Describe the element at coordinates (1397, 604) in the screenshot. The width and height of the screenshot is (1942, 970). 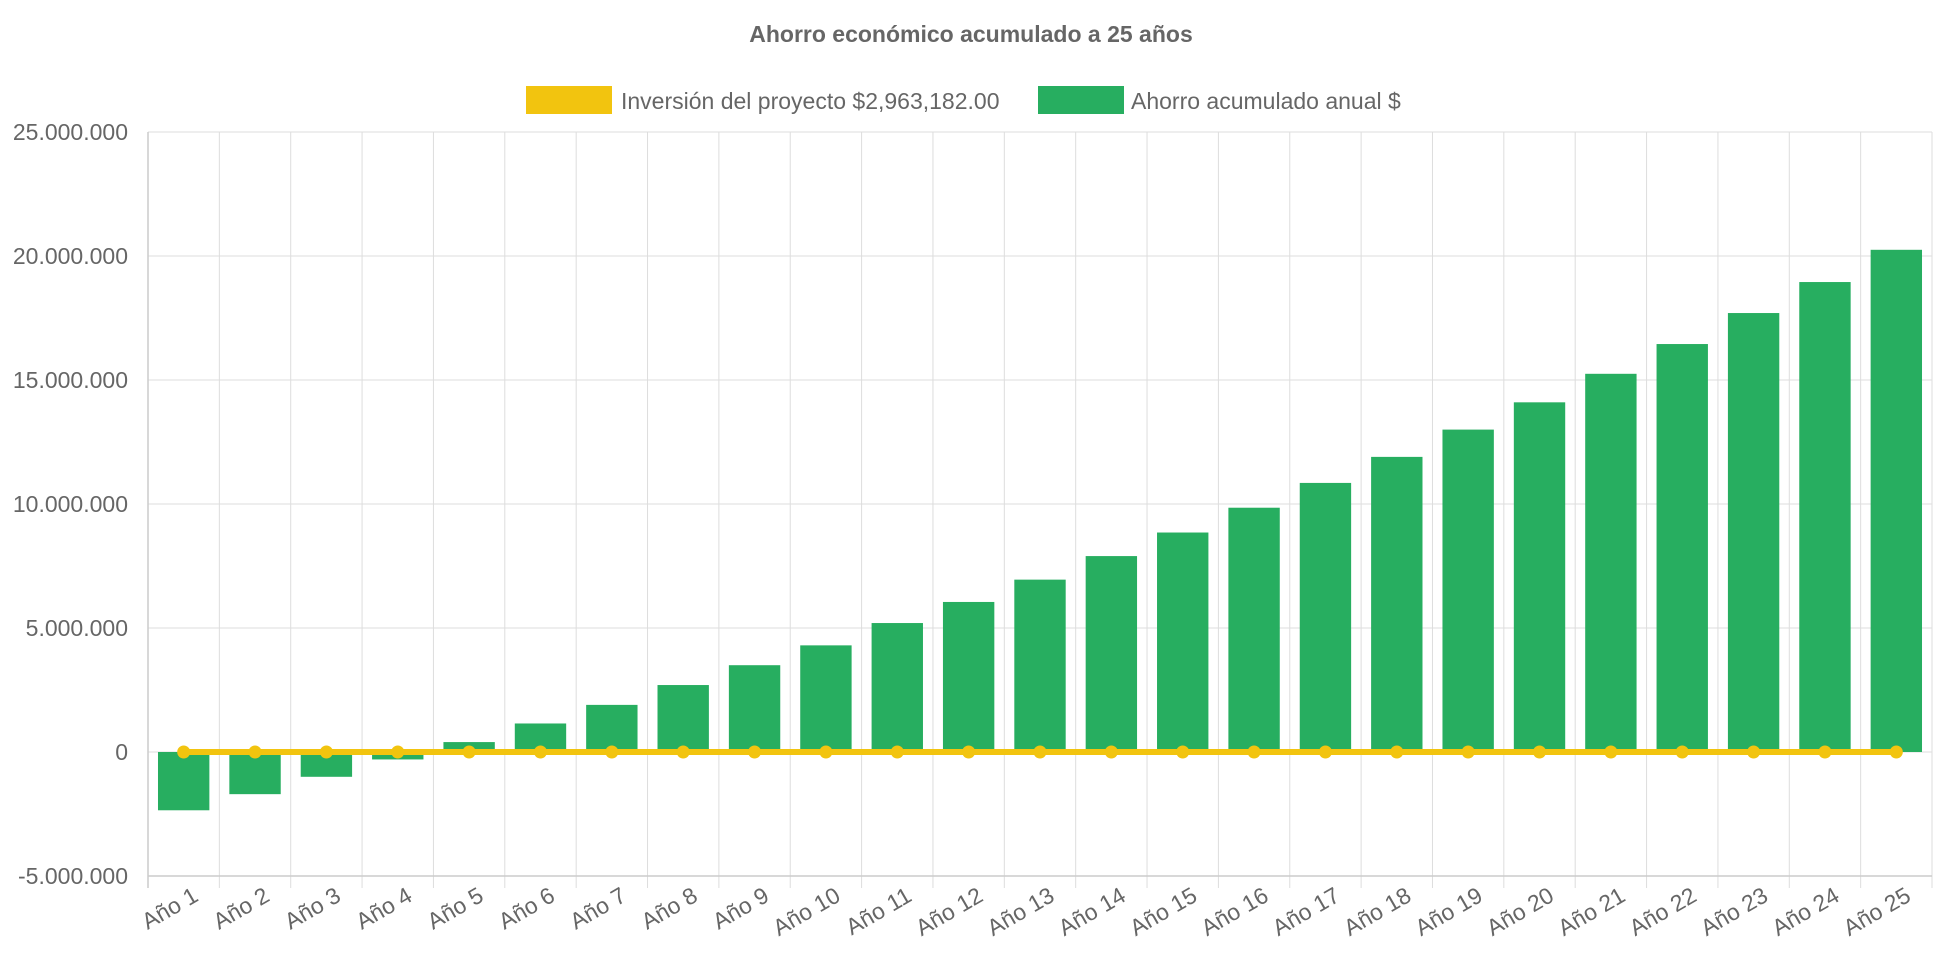
I see `bar-año-18` at that location.